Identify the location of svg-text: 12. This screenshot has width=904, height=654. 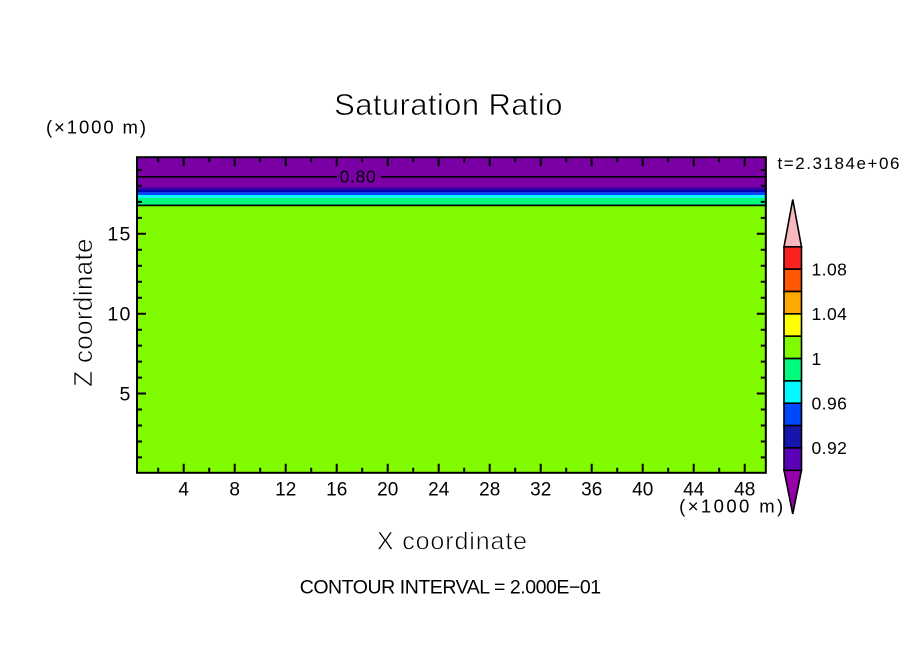
(285, 490).